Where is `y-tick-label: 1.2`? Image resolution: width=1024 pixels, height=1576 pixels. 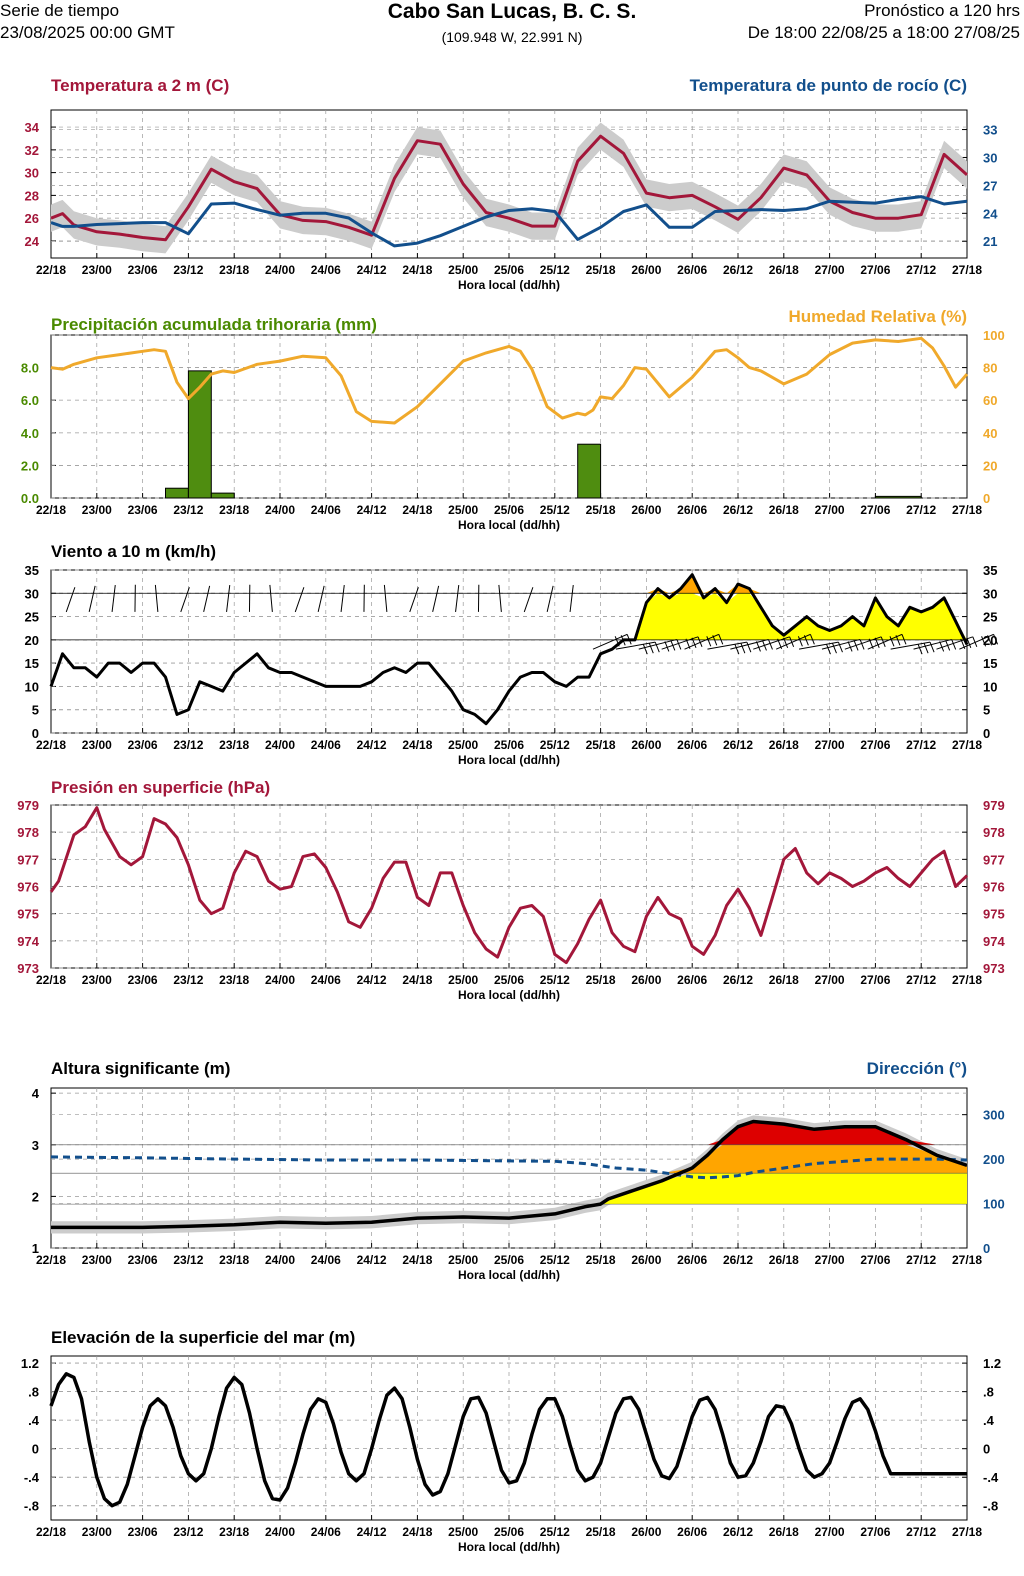 y-tick-label: 1.2 is located at coordinates (30, 1363).